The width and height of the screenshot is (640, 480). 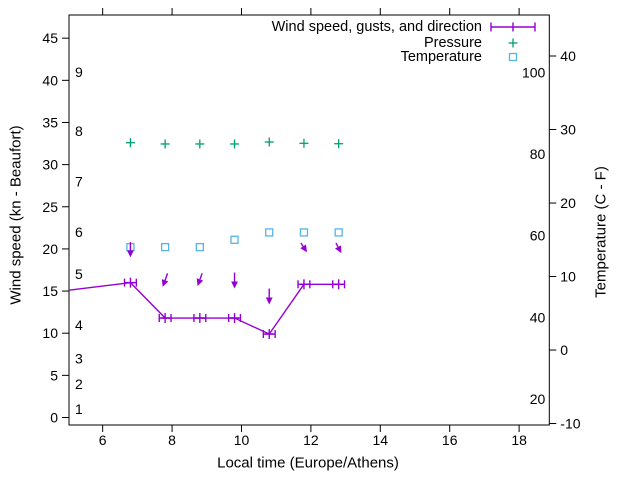 I want to click on beaufort-scale-label: 9, so click(x=79, y=72).